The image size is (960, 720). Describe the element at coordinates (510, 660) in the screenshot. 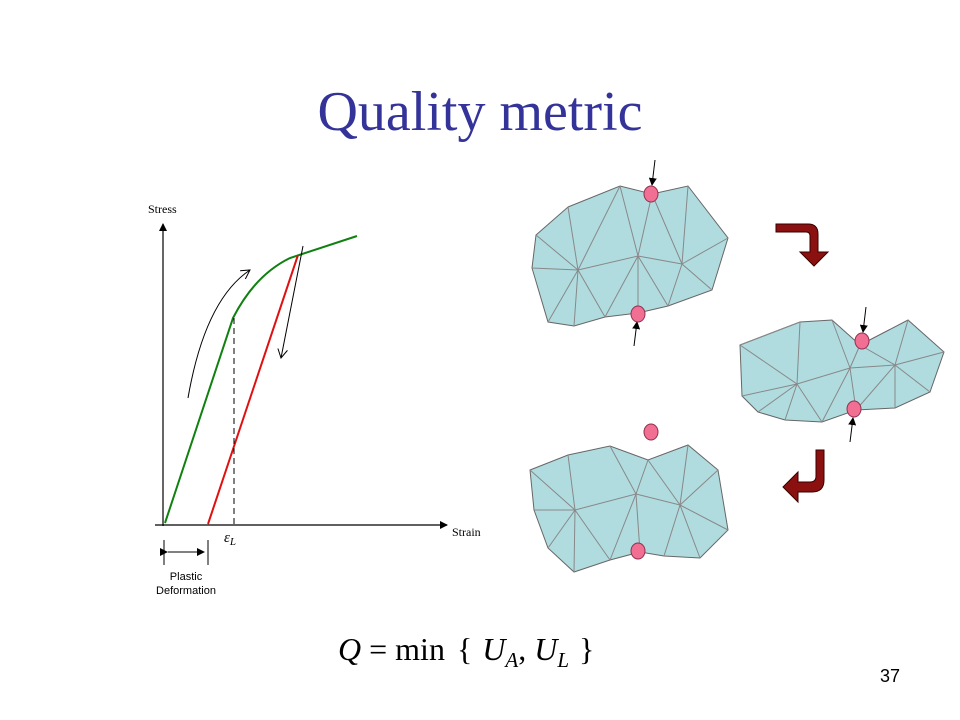

I see `formula-part: A` at that location.